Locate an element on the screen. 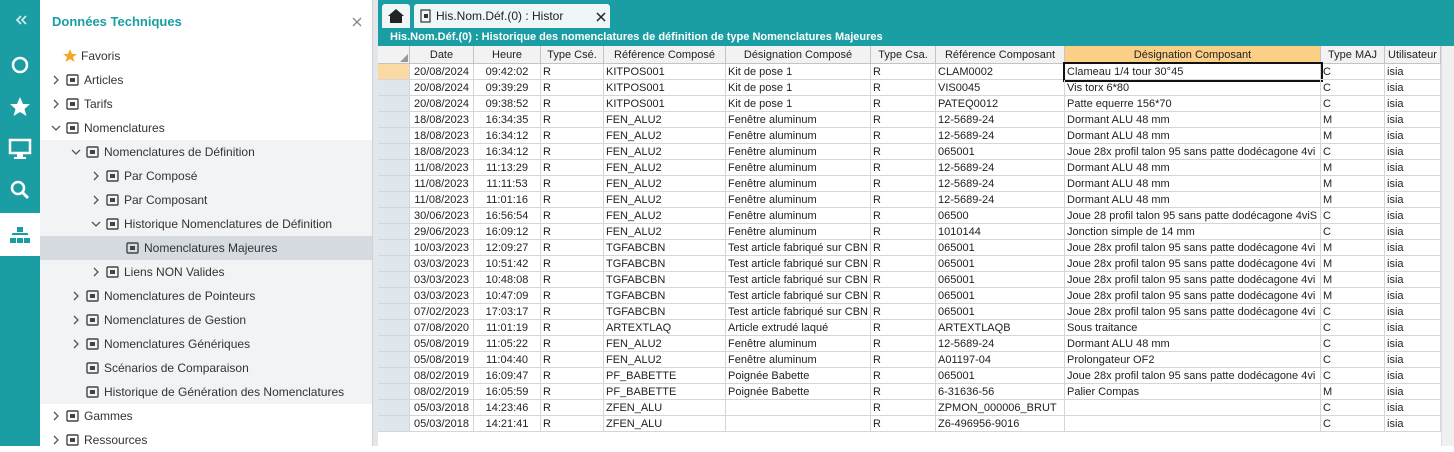 The image size is (1454, 452). tree-item: Nomenclatures de Pointeurs is located at coordinates (180, 296).